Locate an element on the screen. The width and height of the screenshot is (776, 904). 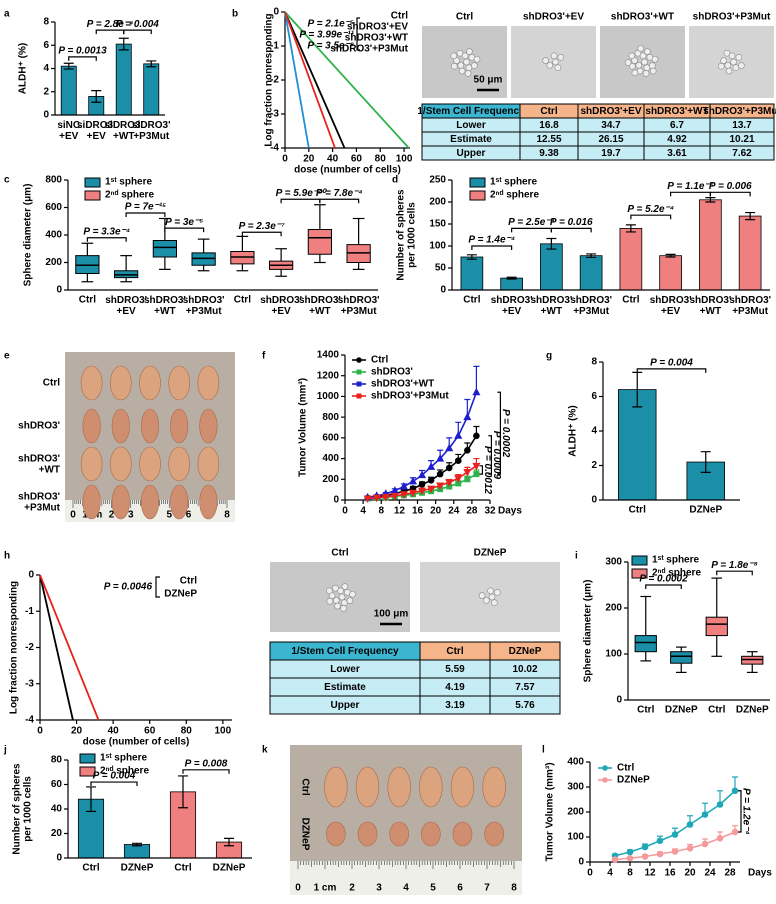
bar is located at coordinates (591, 273).